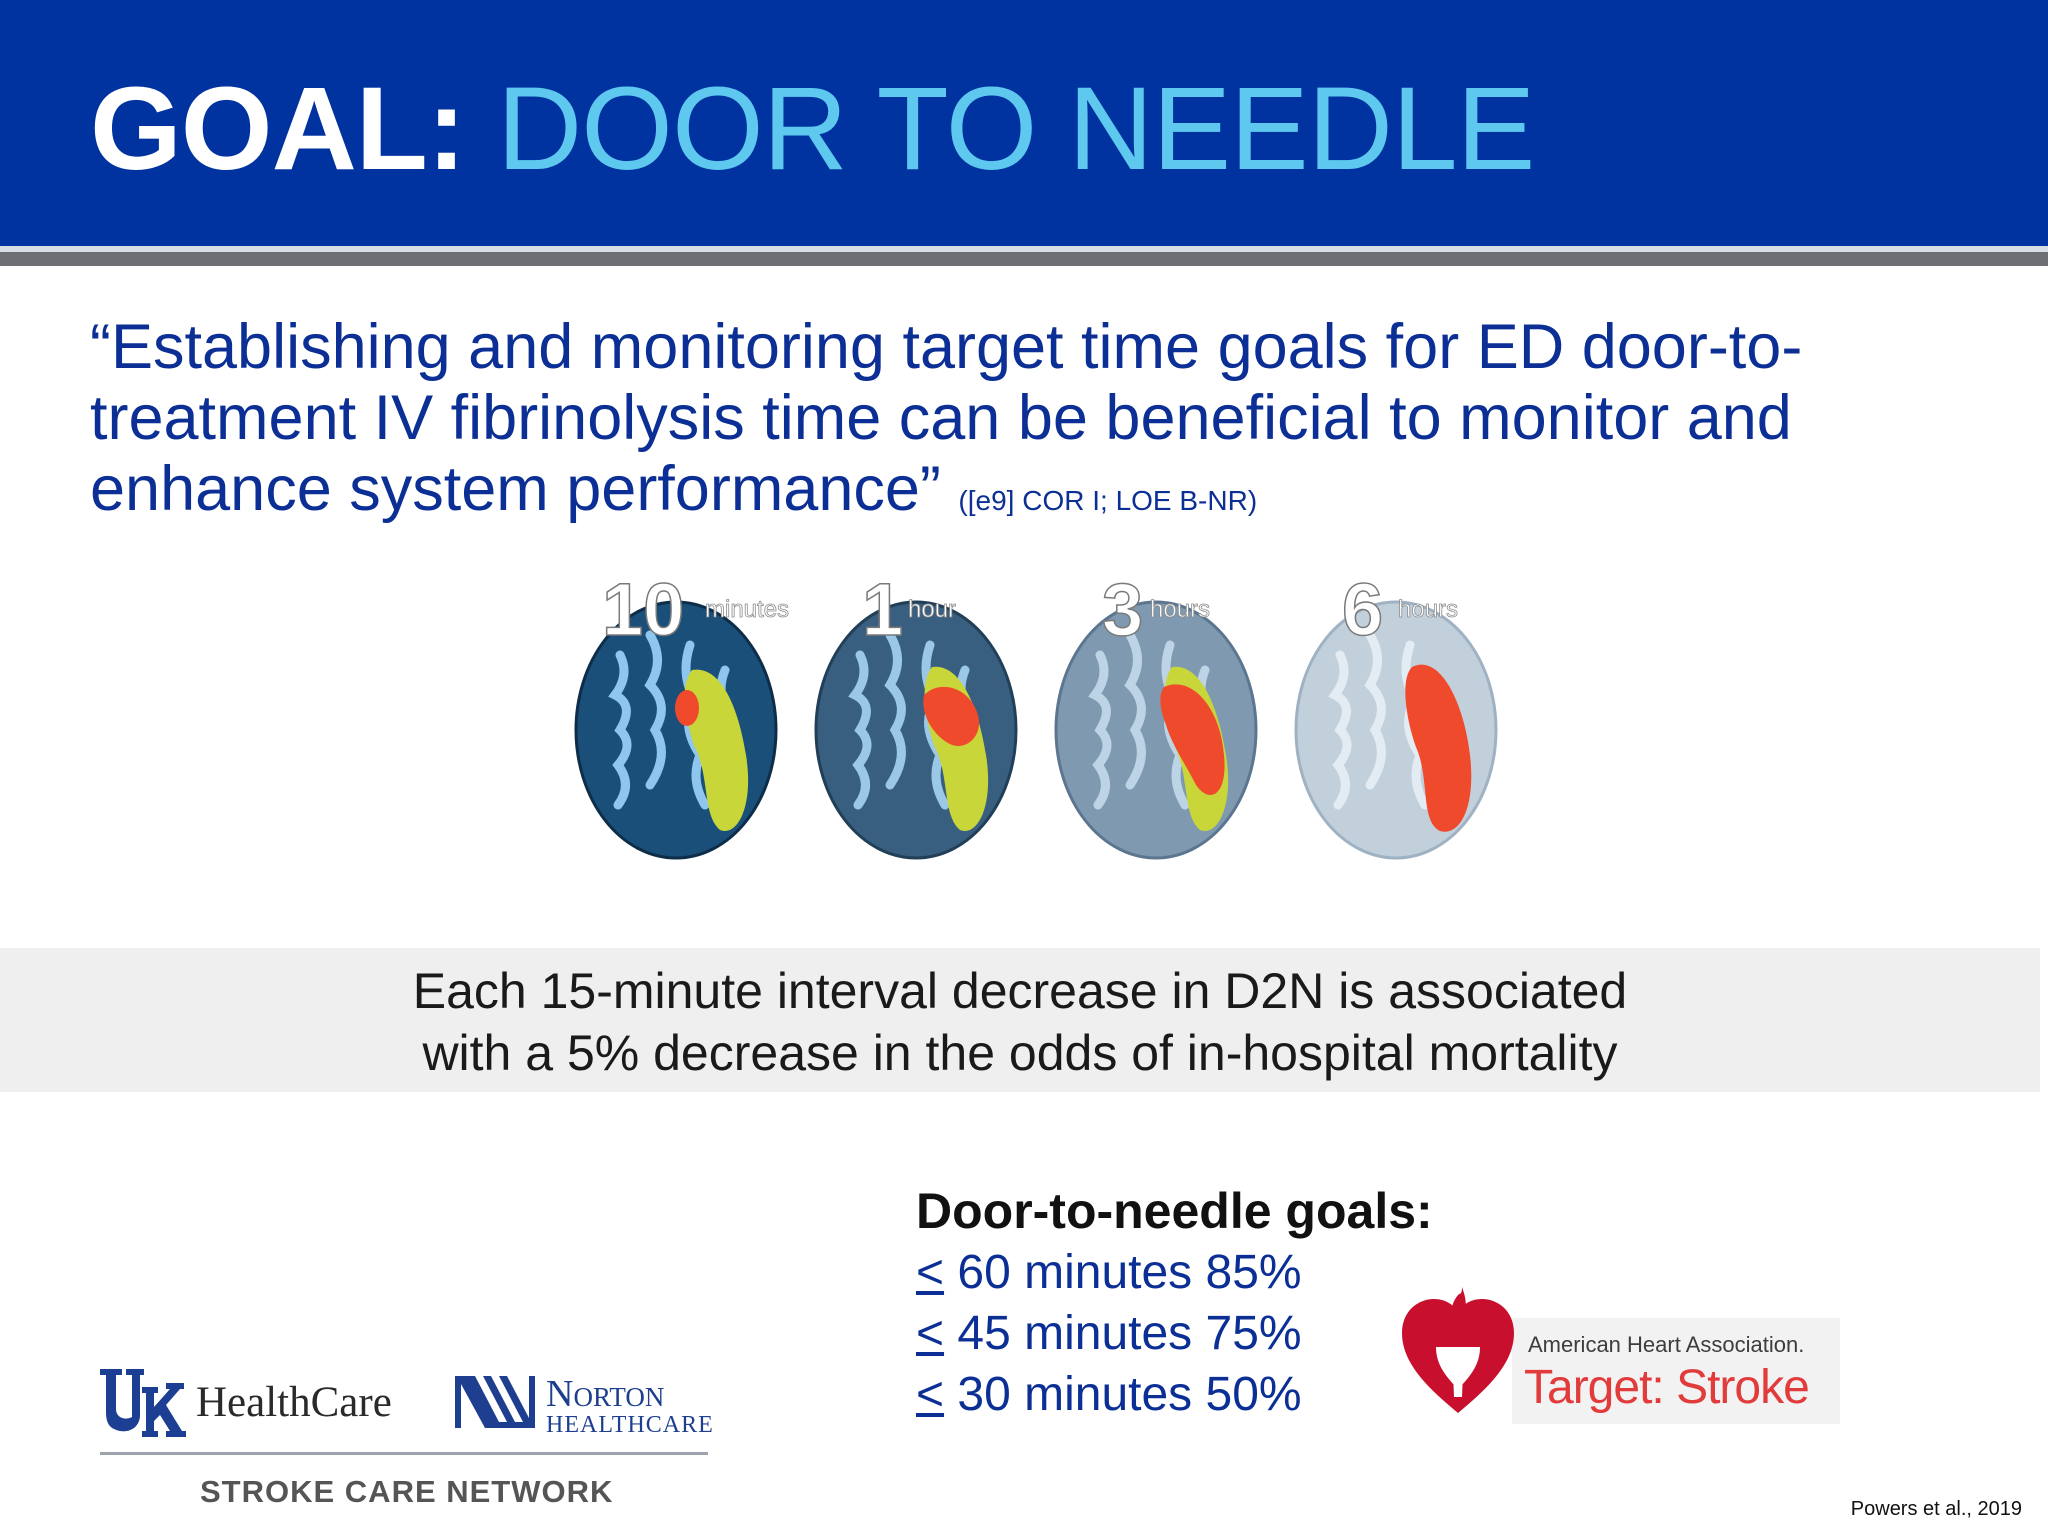 This screenshot has width=2048, height=1536. Describe the element at coordinates (1666, 1344) in the screenshot. I see `aha-name: American Heart Association.` at that location.